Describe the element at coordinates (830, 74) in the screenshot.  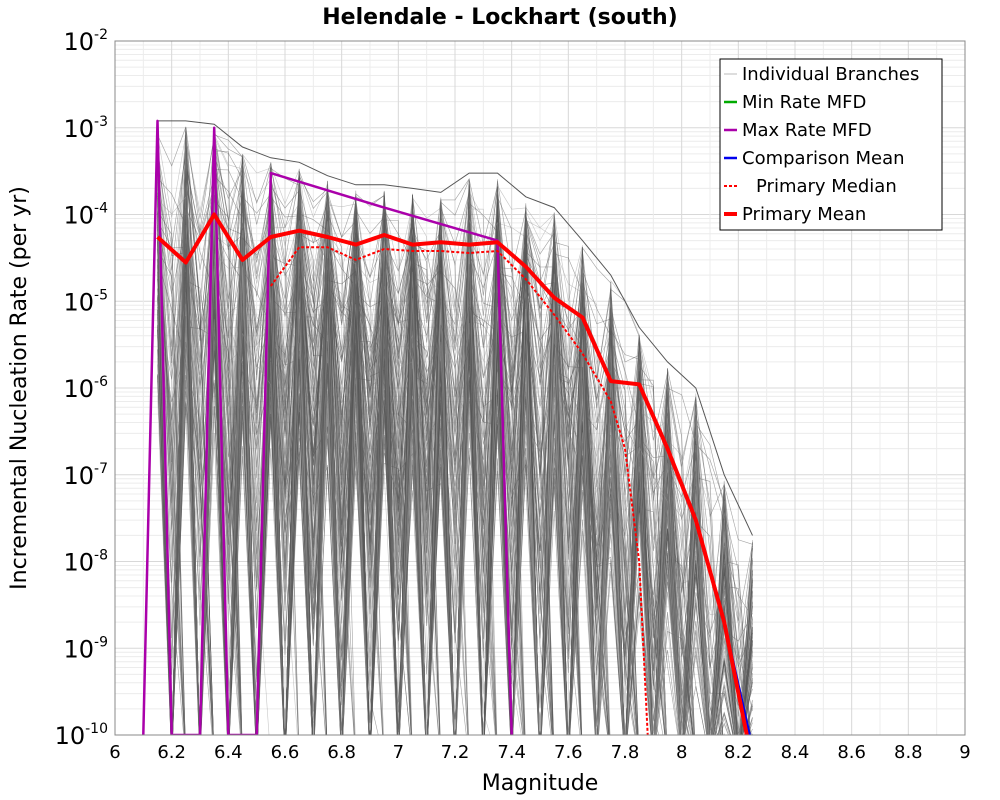
I see `legend-label: Individual Branches` at that location.